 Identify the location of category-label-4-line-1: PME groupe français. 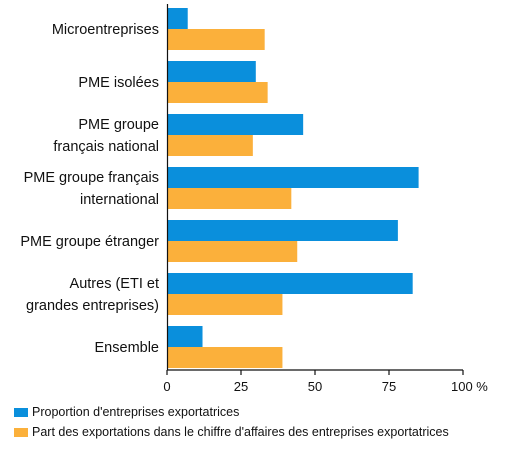
(91, 178).